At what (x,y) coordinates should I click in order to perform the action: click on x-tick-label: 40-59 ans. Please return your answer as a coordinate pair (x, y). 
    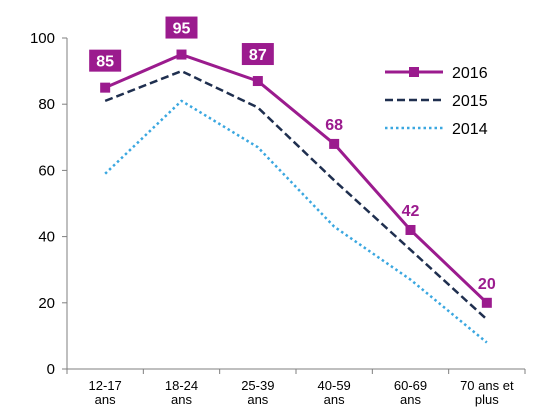
    Looking at the image, I should click on (334, 392).